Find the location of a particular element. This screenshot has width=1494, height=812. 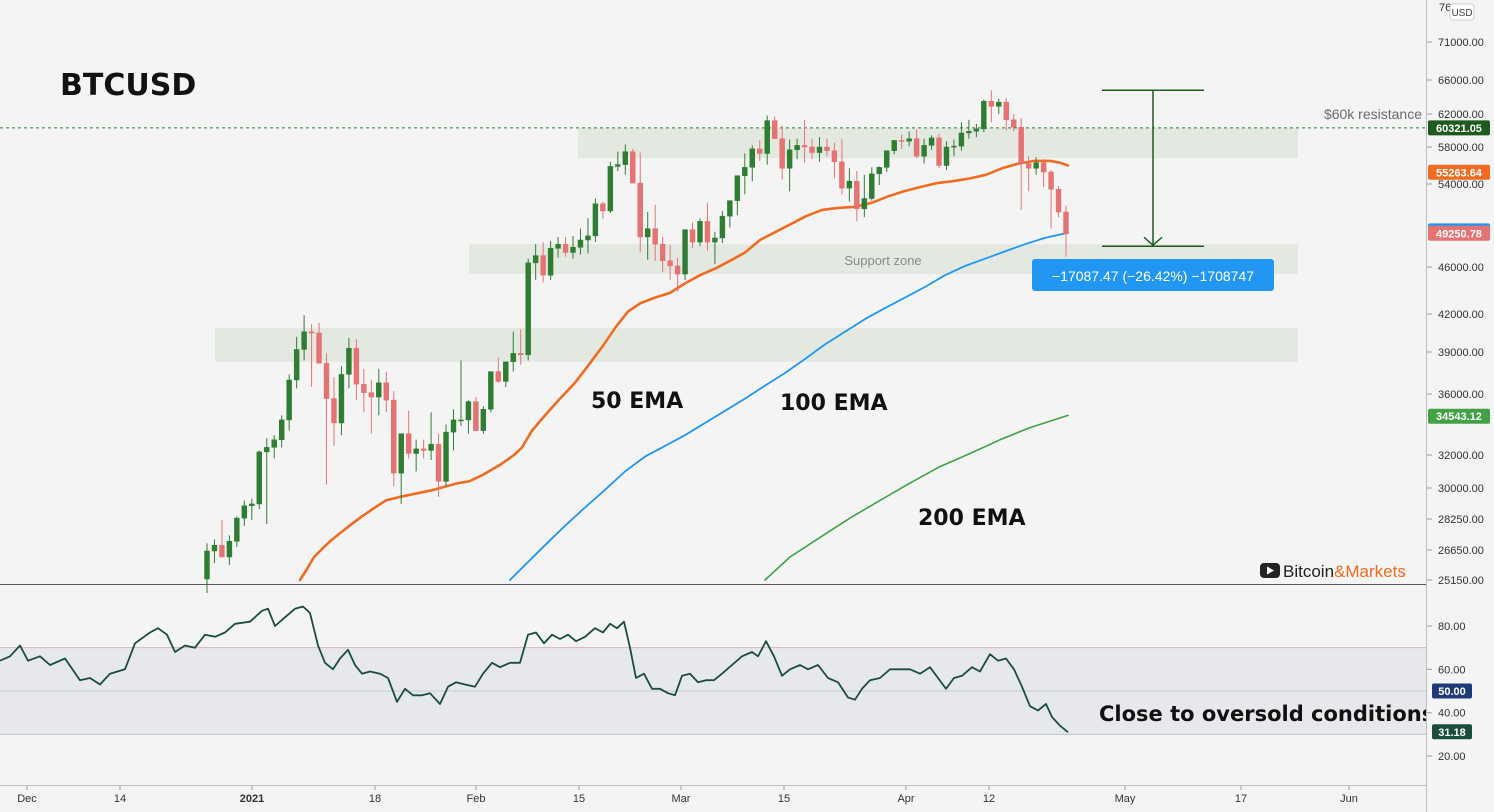

price-tick-label: 46000.00 is located at coordinates (1461, 268).